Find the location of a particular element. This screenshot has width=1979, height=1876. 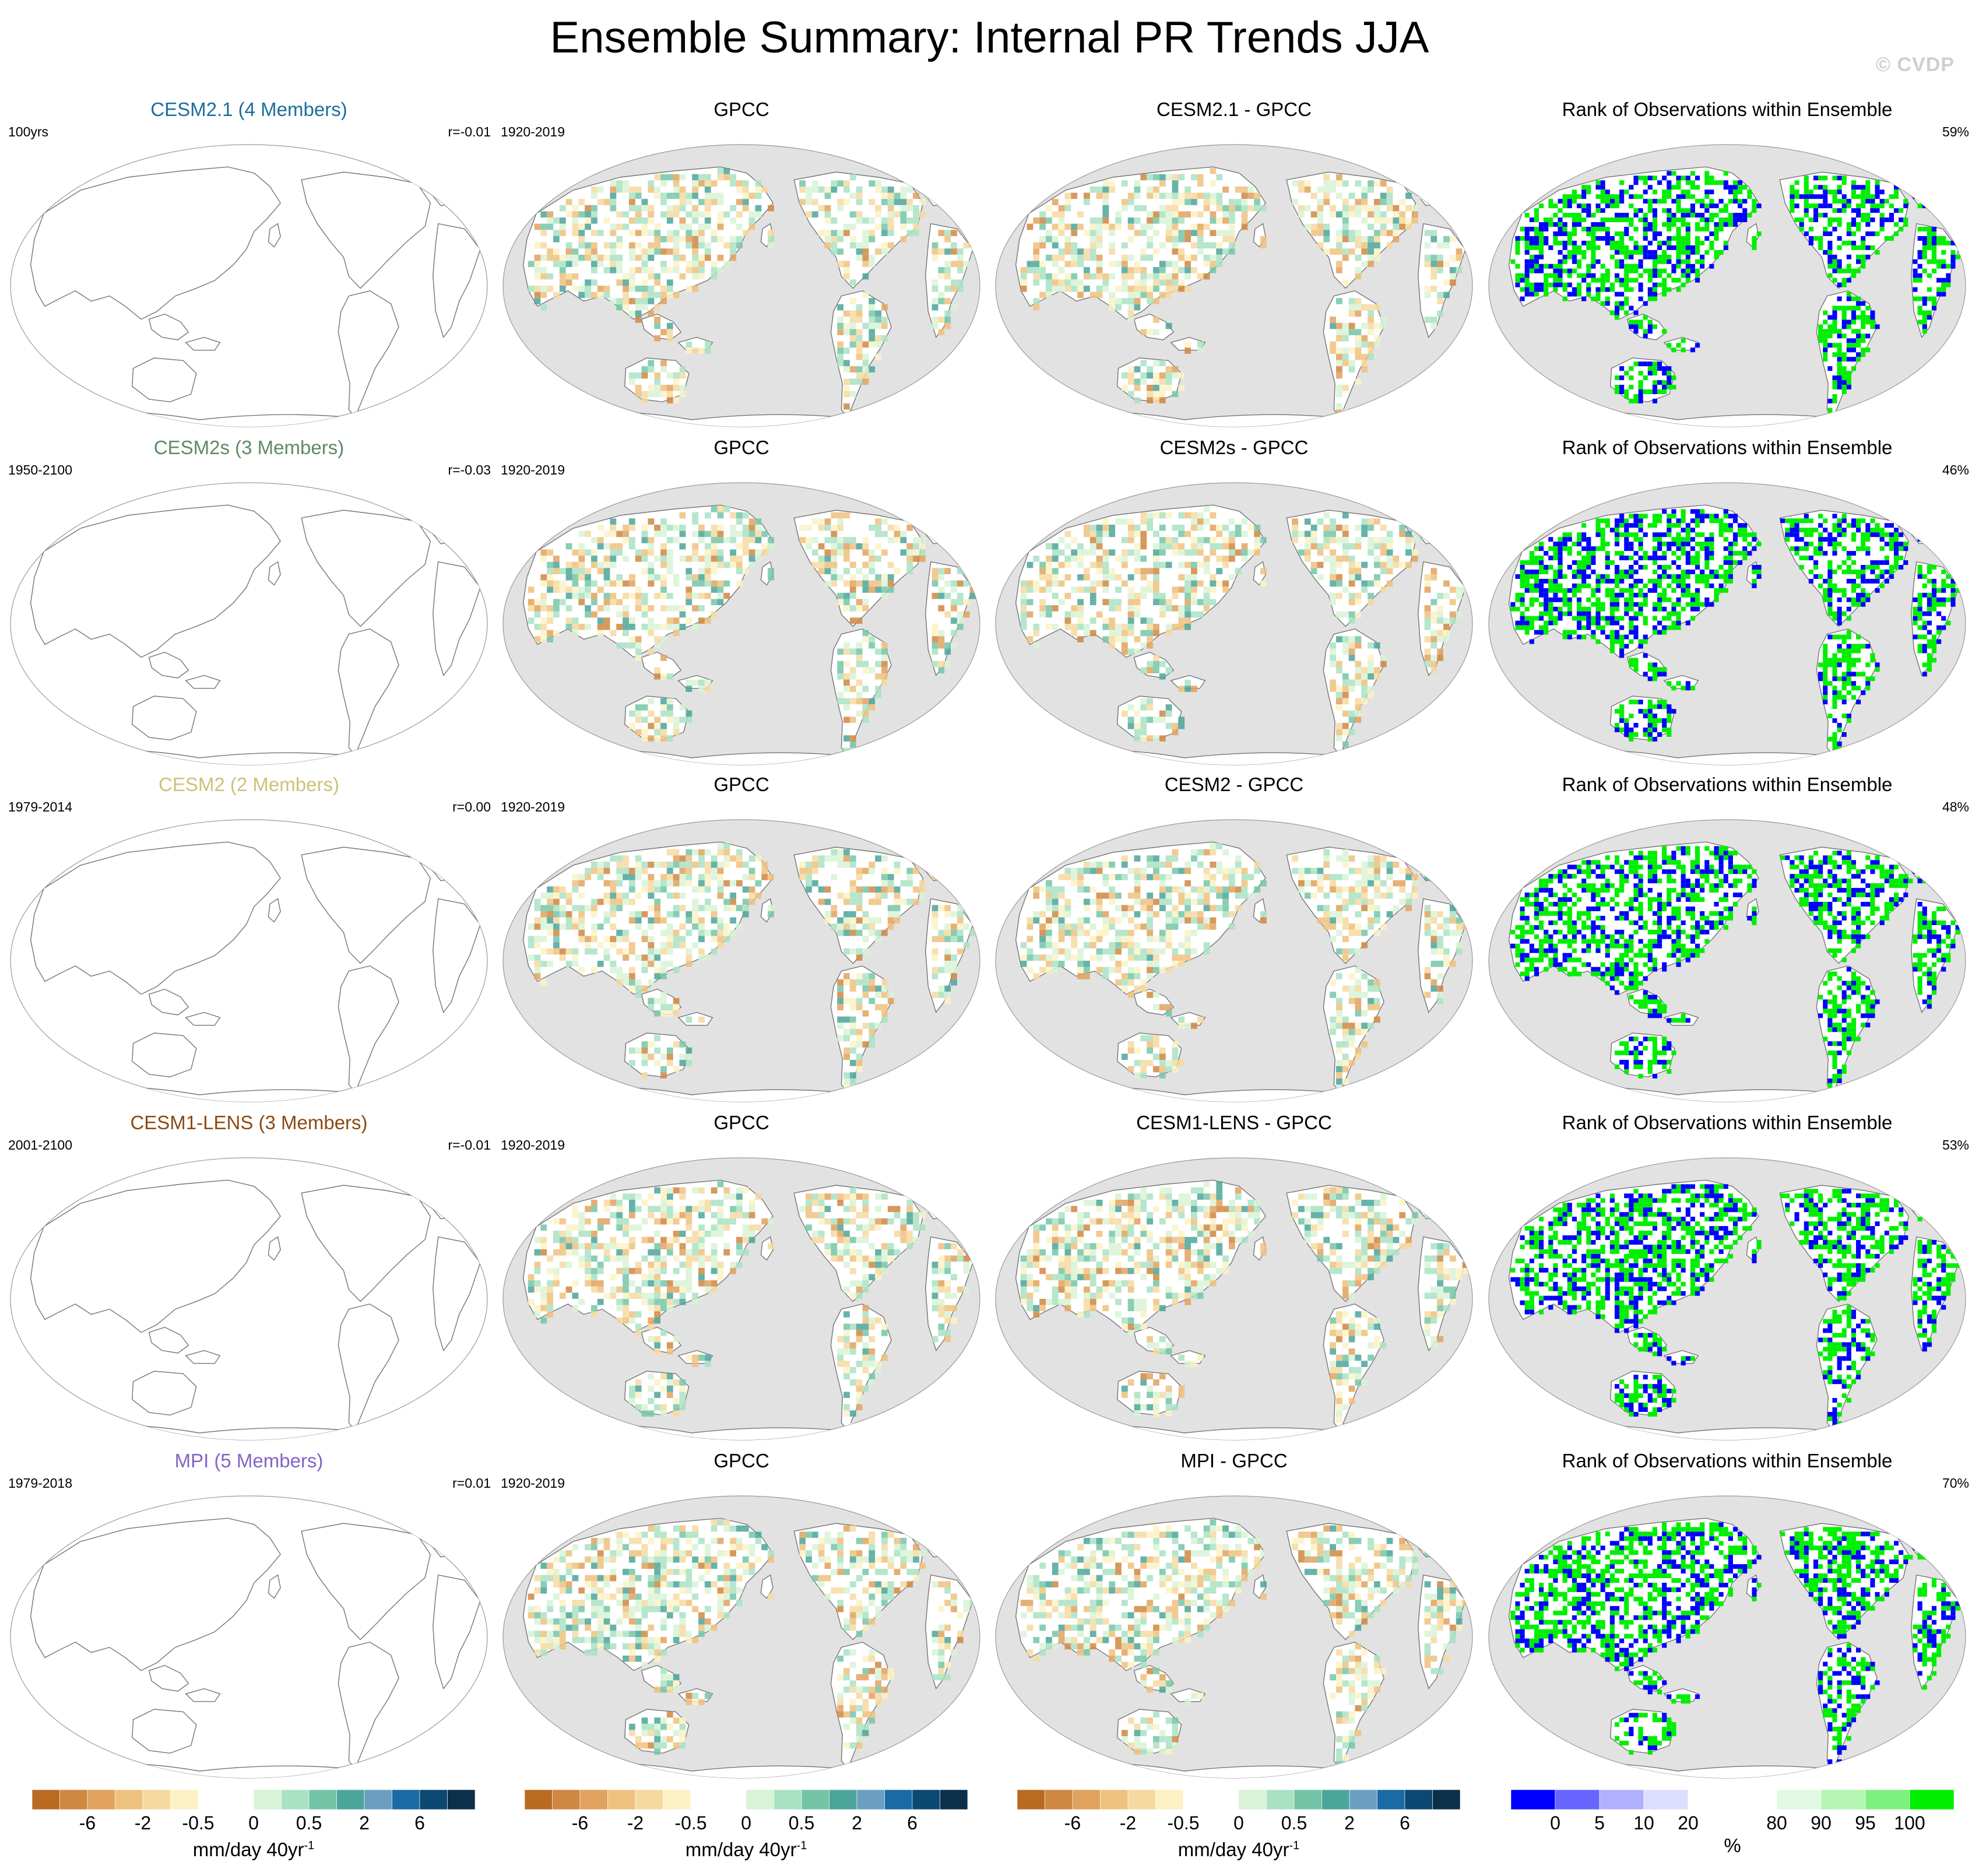

panel-diff: CESM2.1 - GPCC is located at coordinates (1234, 264).